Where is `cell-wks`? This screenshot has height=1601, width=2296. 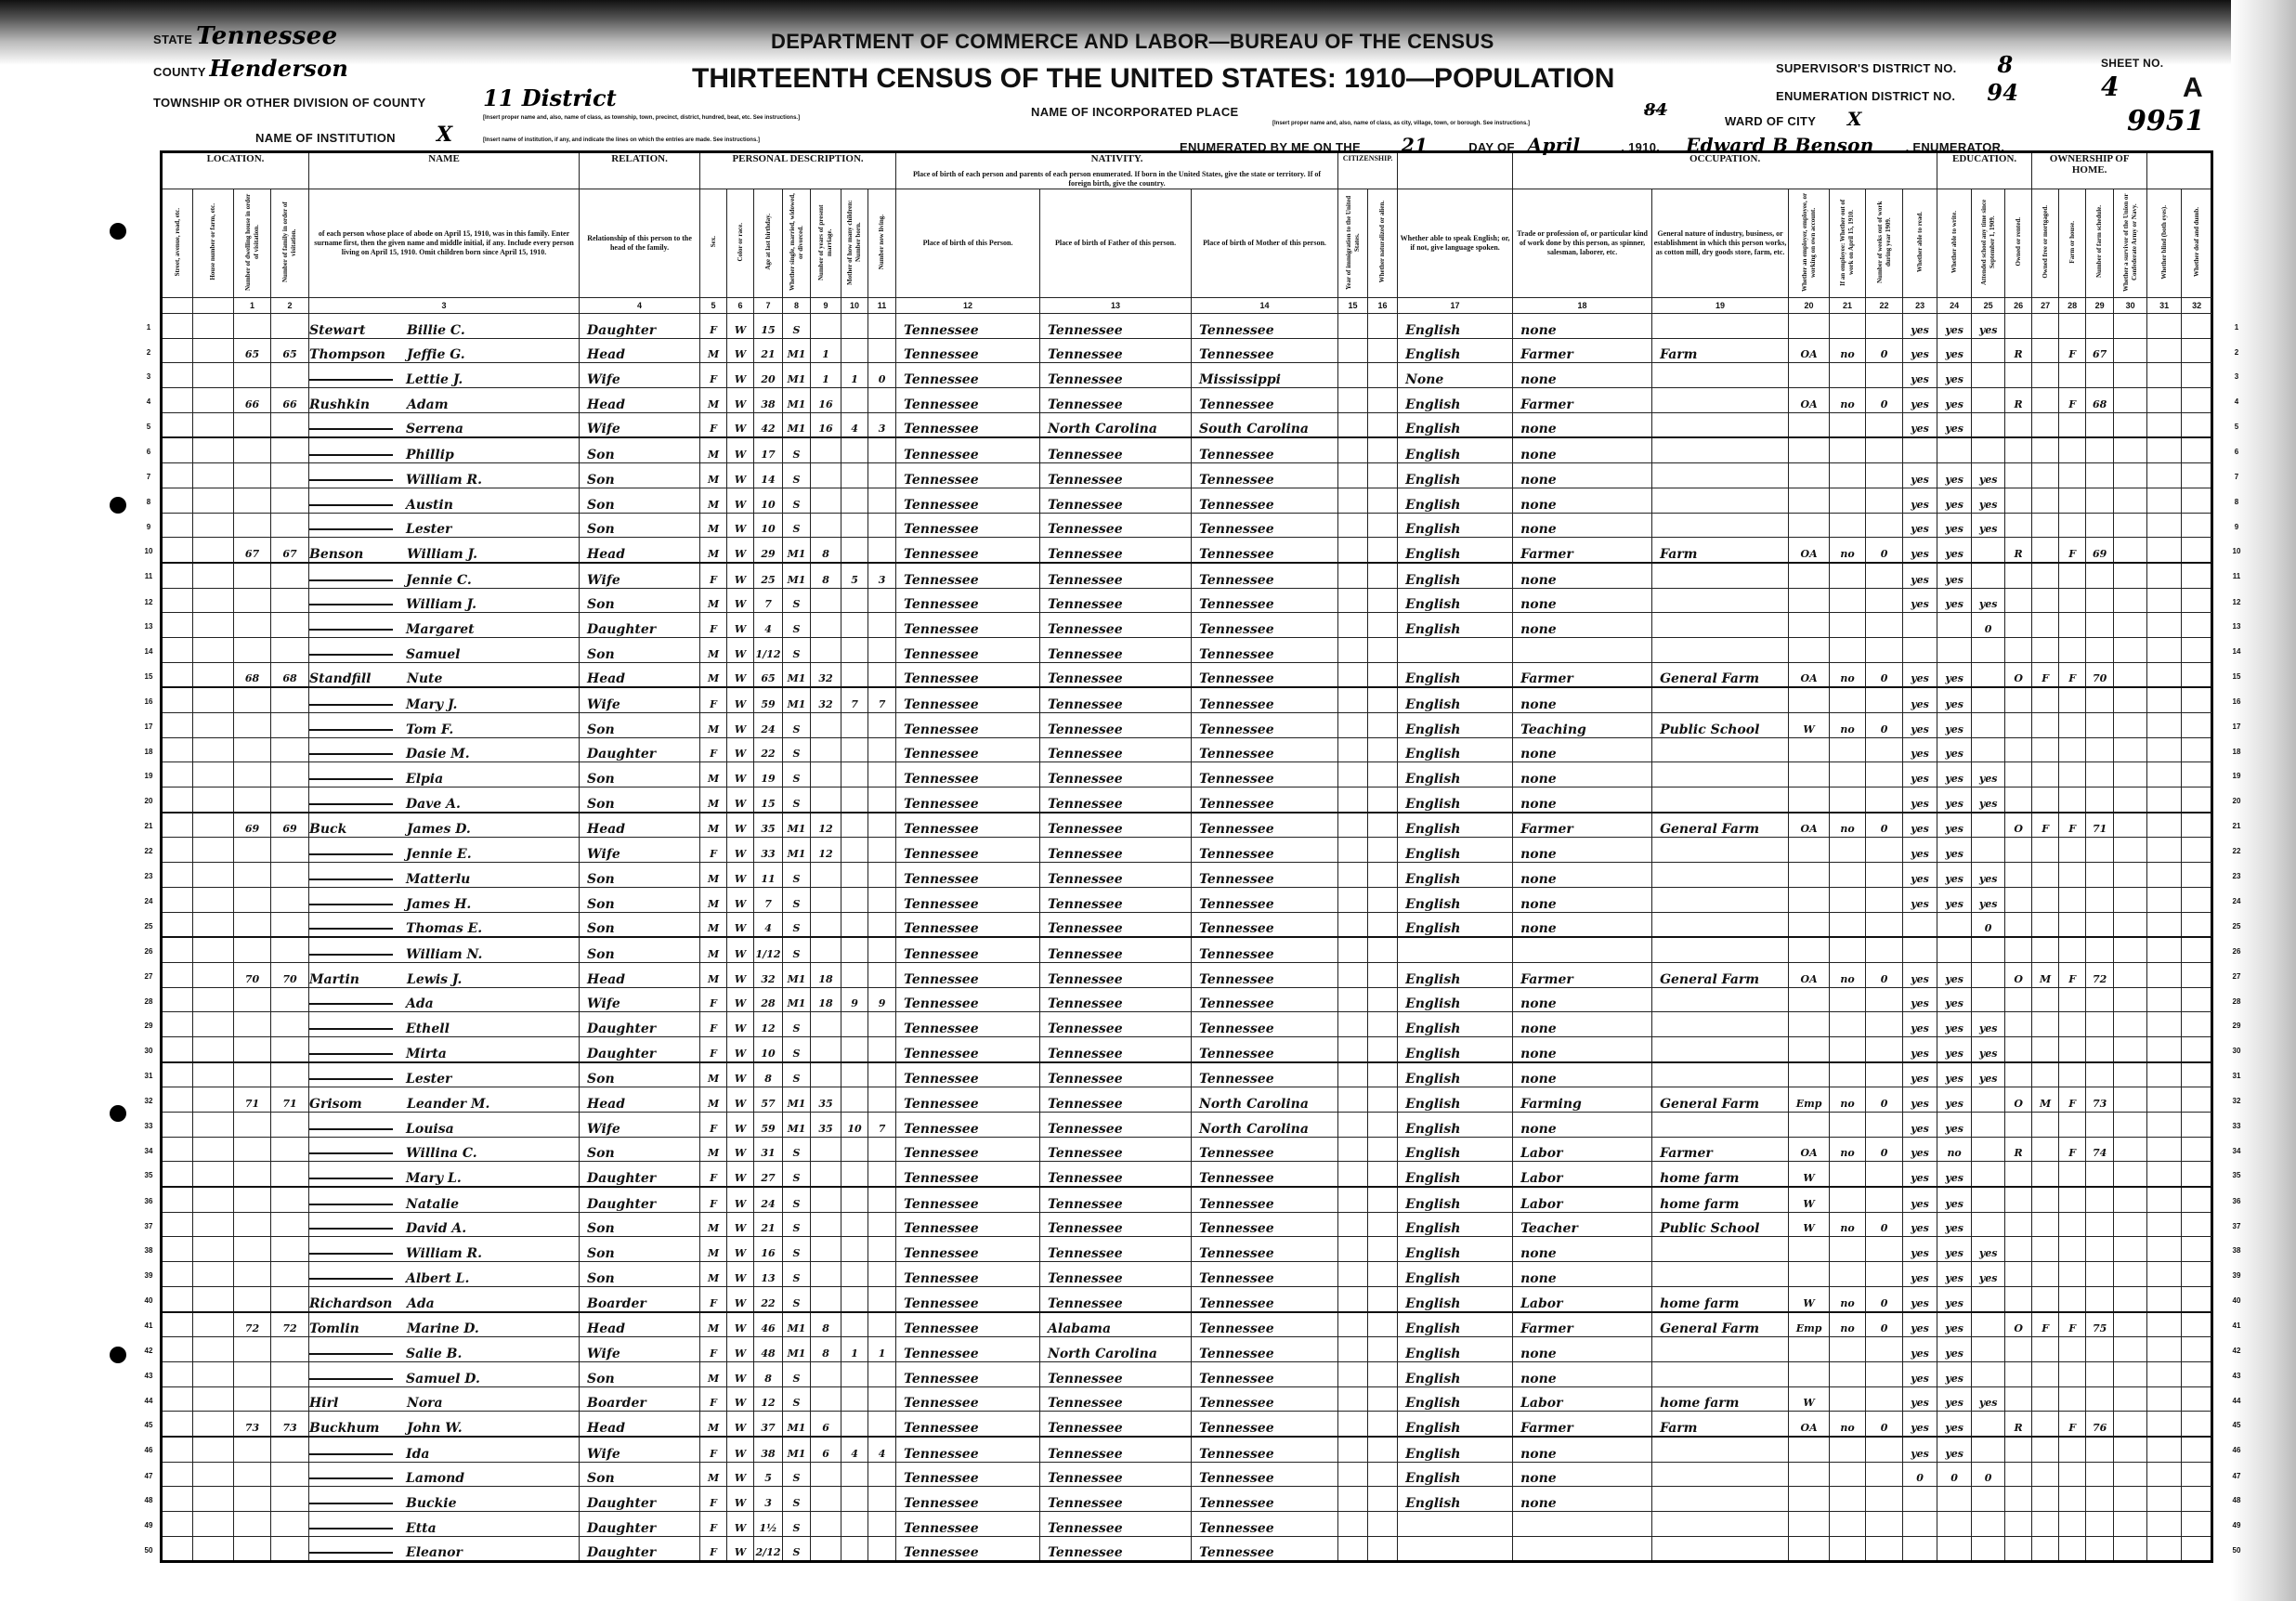
cell-wks is located at coordinates (1884, 475).